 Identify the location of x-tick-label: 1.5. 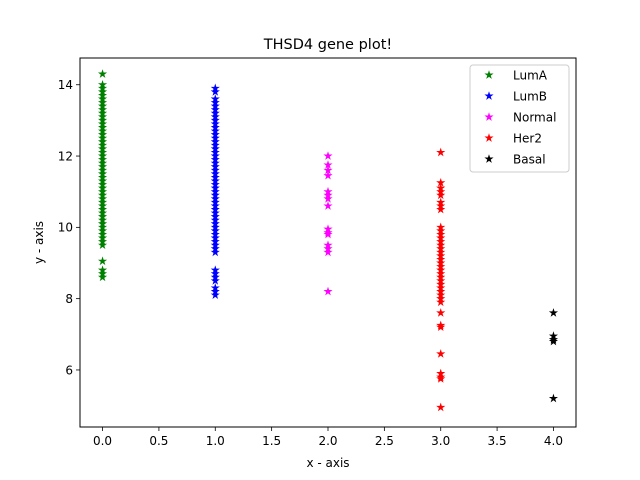
(271, 441).